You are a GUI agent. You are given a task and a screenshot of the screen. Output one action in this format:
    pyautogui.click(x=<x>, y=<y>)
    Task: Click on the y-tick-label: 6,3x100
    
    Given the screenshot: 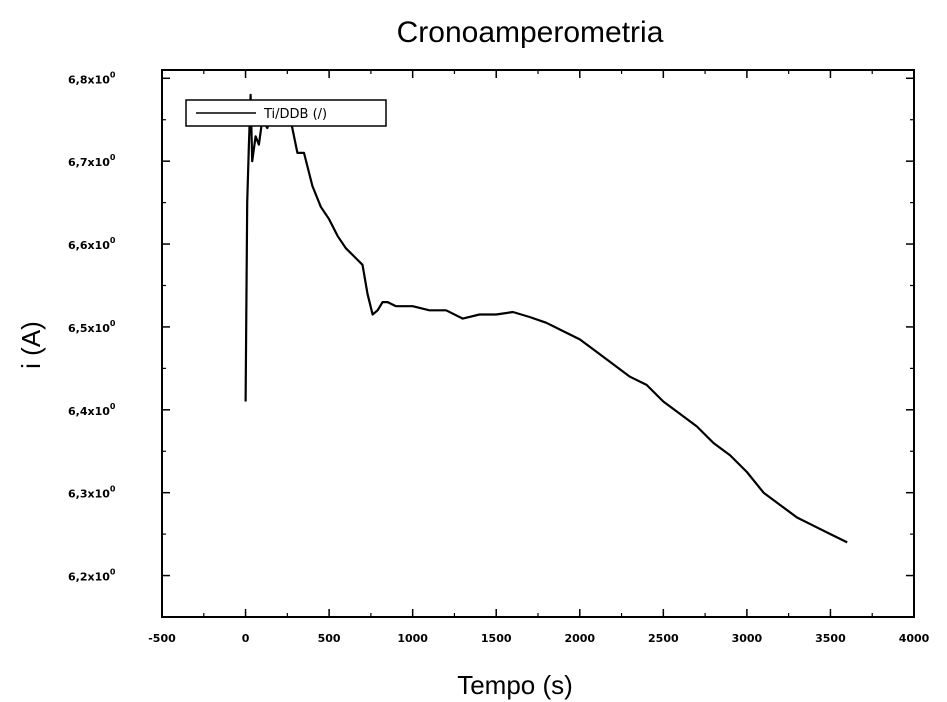 What is the action you would take?
    pyautogui.click(x=92, y=493)
    